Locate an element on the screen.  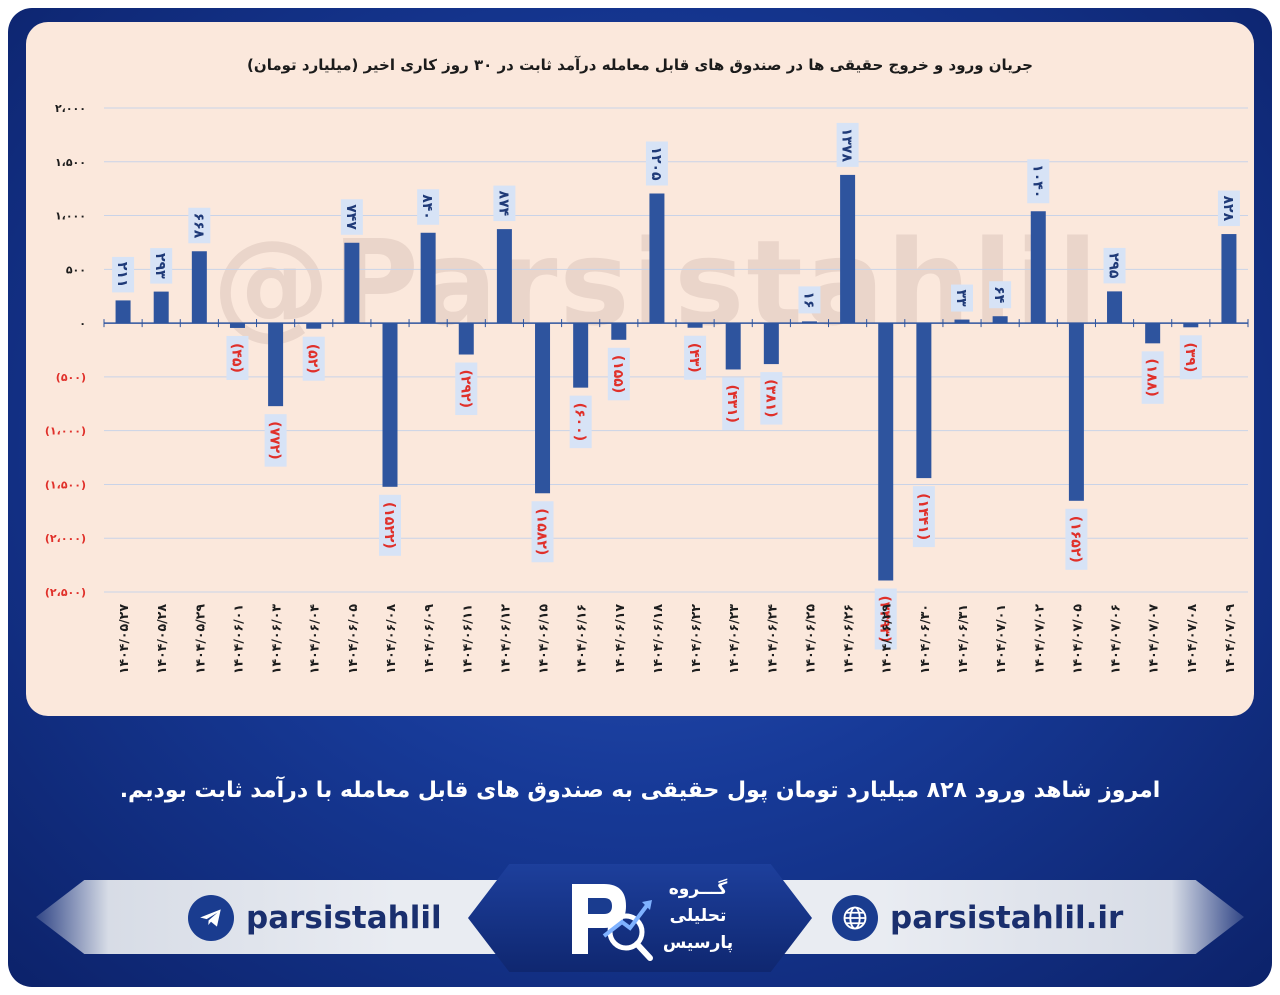
data-label-text: ۲۱۱ is located at coordinates (122, 275).